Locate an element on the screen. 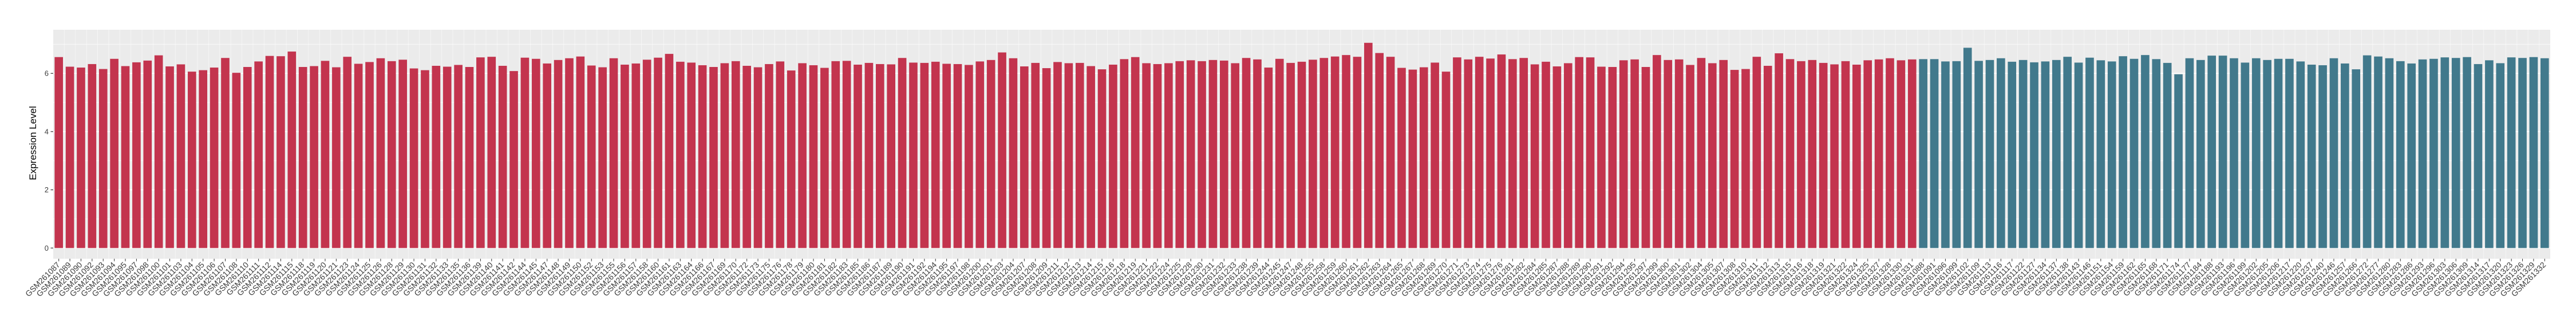 The image size is (2576, 332). y-axis-title: Expression Level is located at coordinates (32, 143).